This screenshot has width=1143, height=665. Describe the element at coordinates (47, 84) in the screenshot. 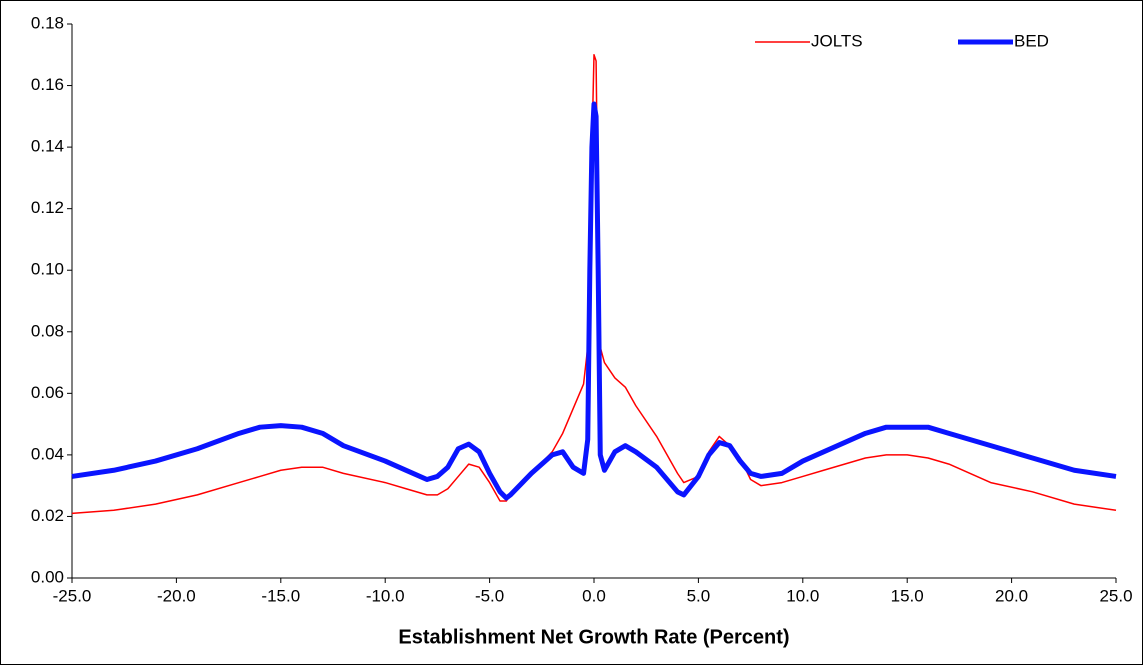

I see `y-tick-label: 0.16` at that location.